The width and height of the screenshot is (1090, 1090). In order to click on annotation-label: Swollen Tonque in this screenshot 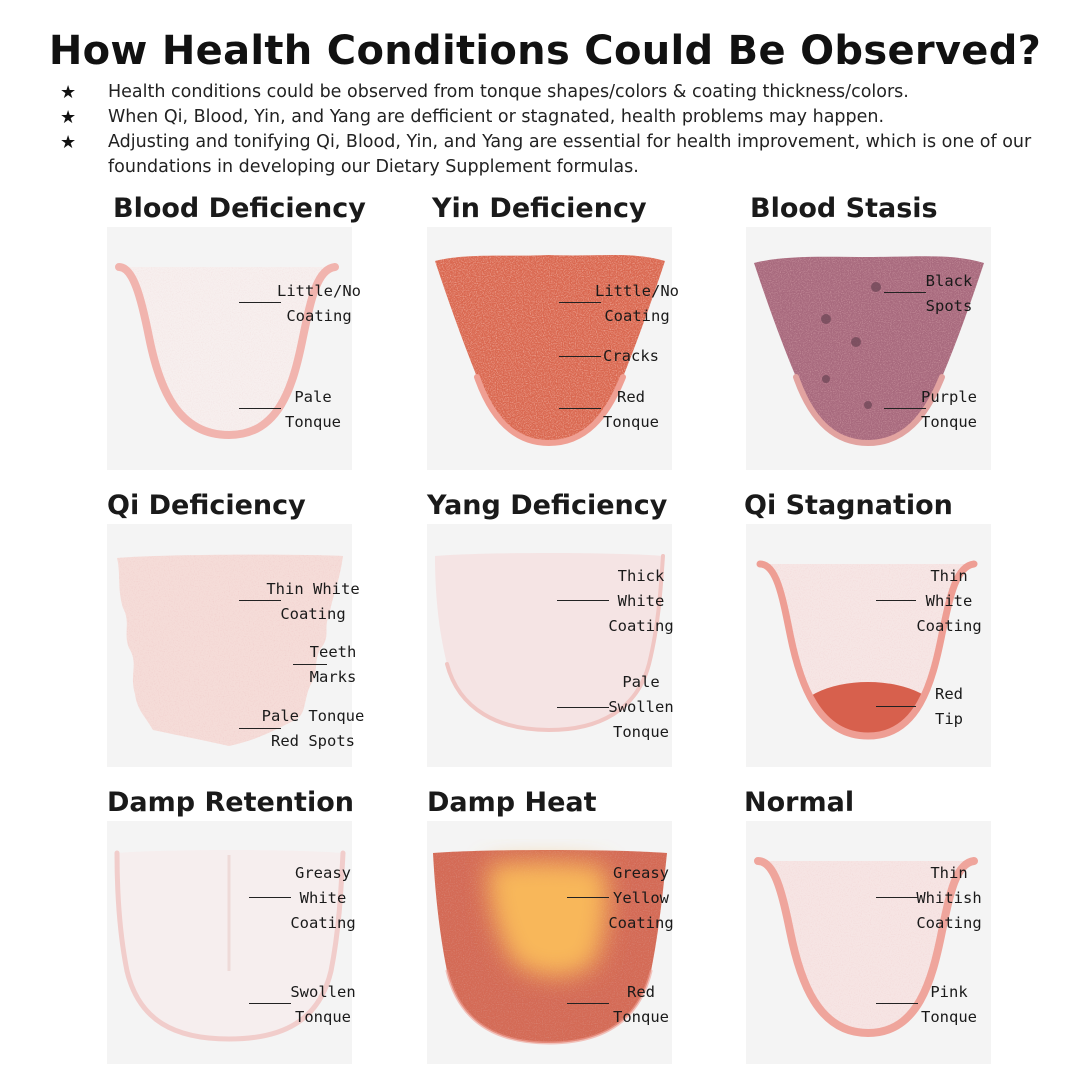, I will do `click(323, 1004)`.